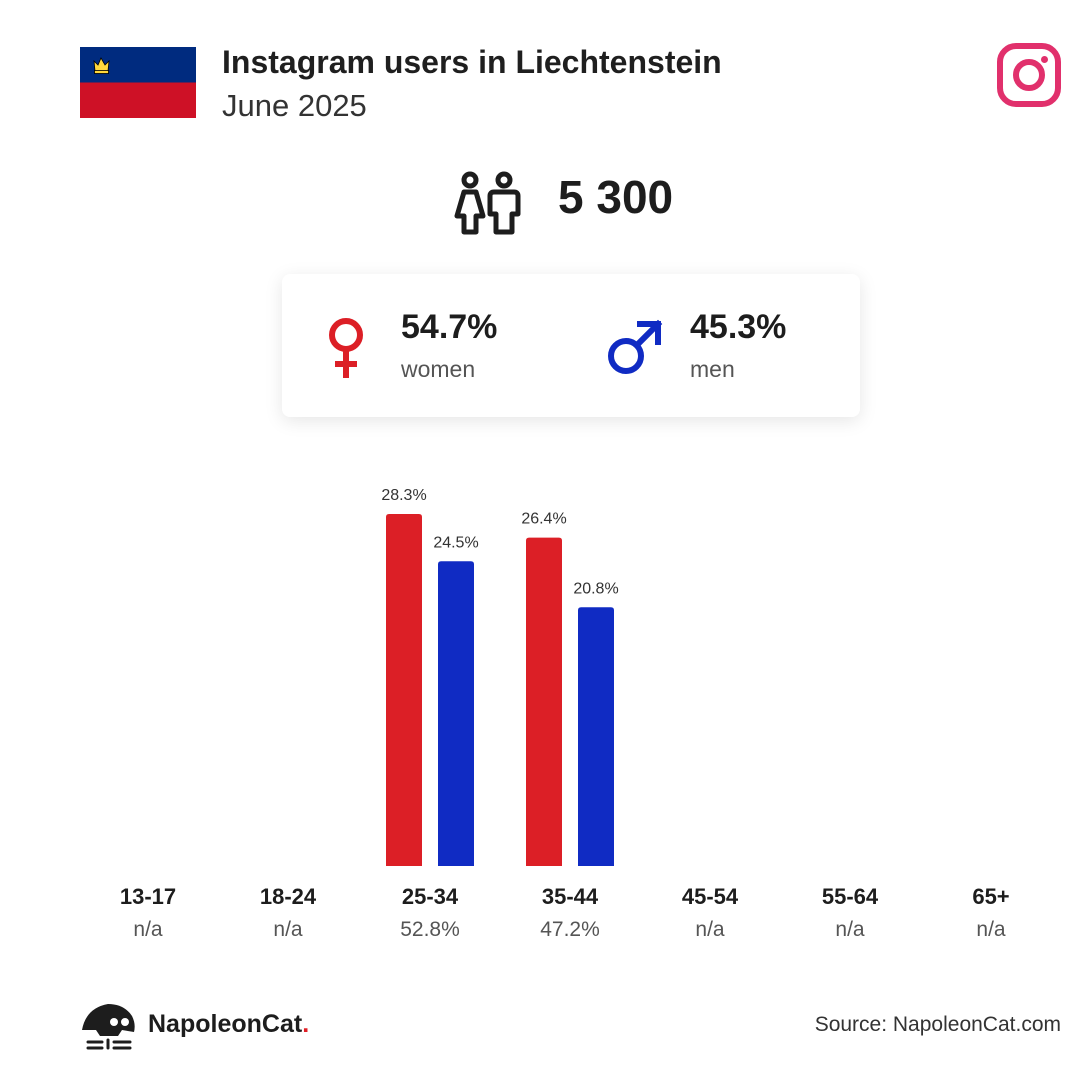 This screenshot has width=1080, height=1080. Describe the element at coordinates (991, 929) in the screenshot. I see `age-share-65+: n/a` at that location.